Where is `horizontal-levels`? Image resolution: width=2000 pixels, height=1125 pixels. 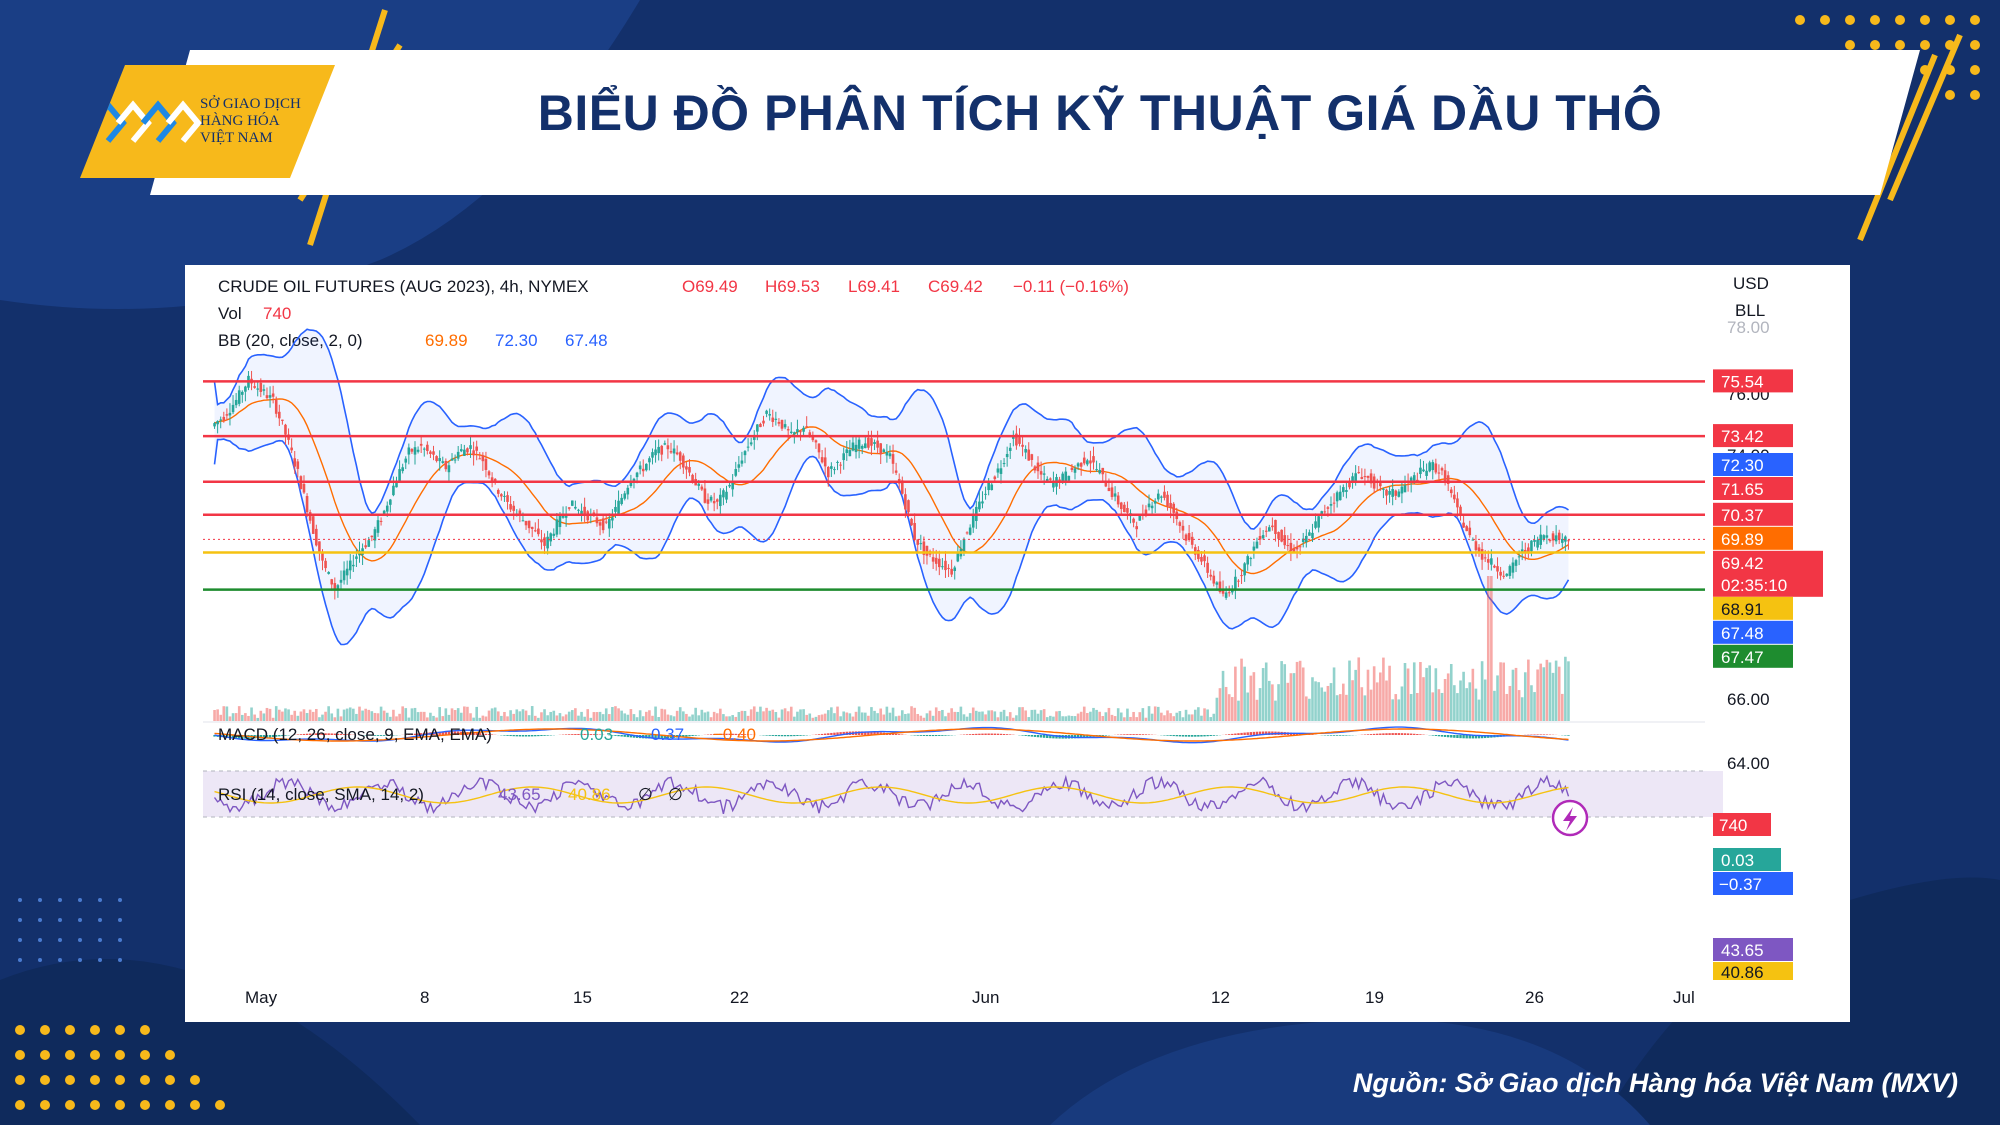
horizontal-levels is located at coordinates (954, 485).